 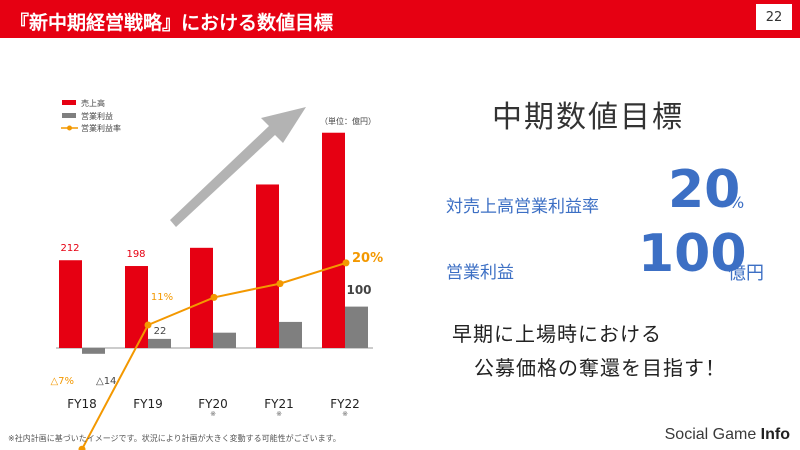 I want to click on profit-target-label: 営業利益, so click(x=480, y=273).